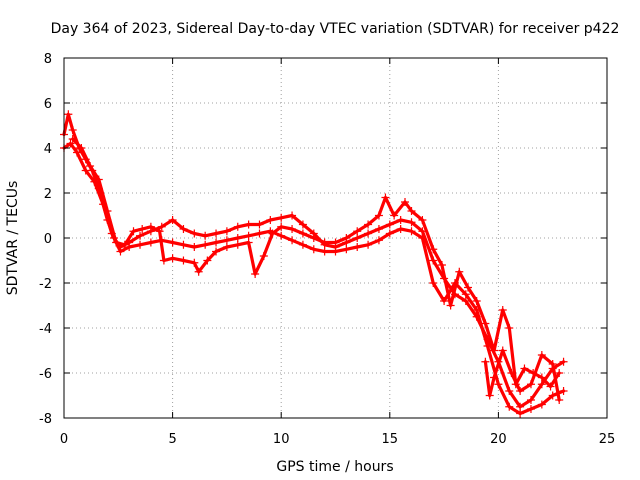 The image size is (640, 480). I want to click on x-tick-label: 25, so click(607, 439).